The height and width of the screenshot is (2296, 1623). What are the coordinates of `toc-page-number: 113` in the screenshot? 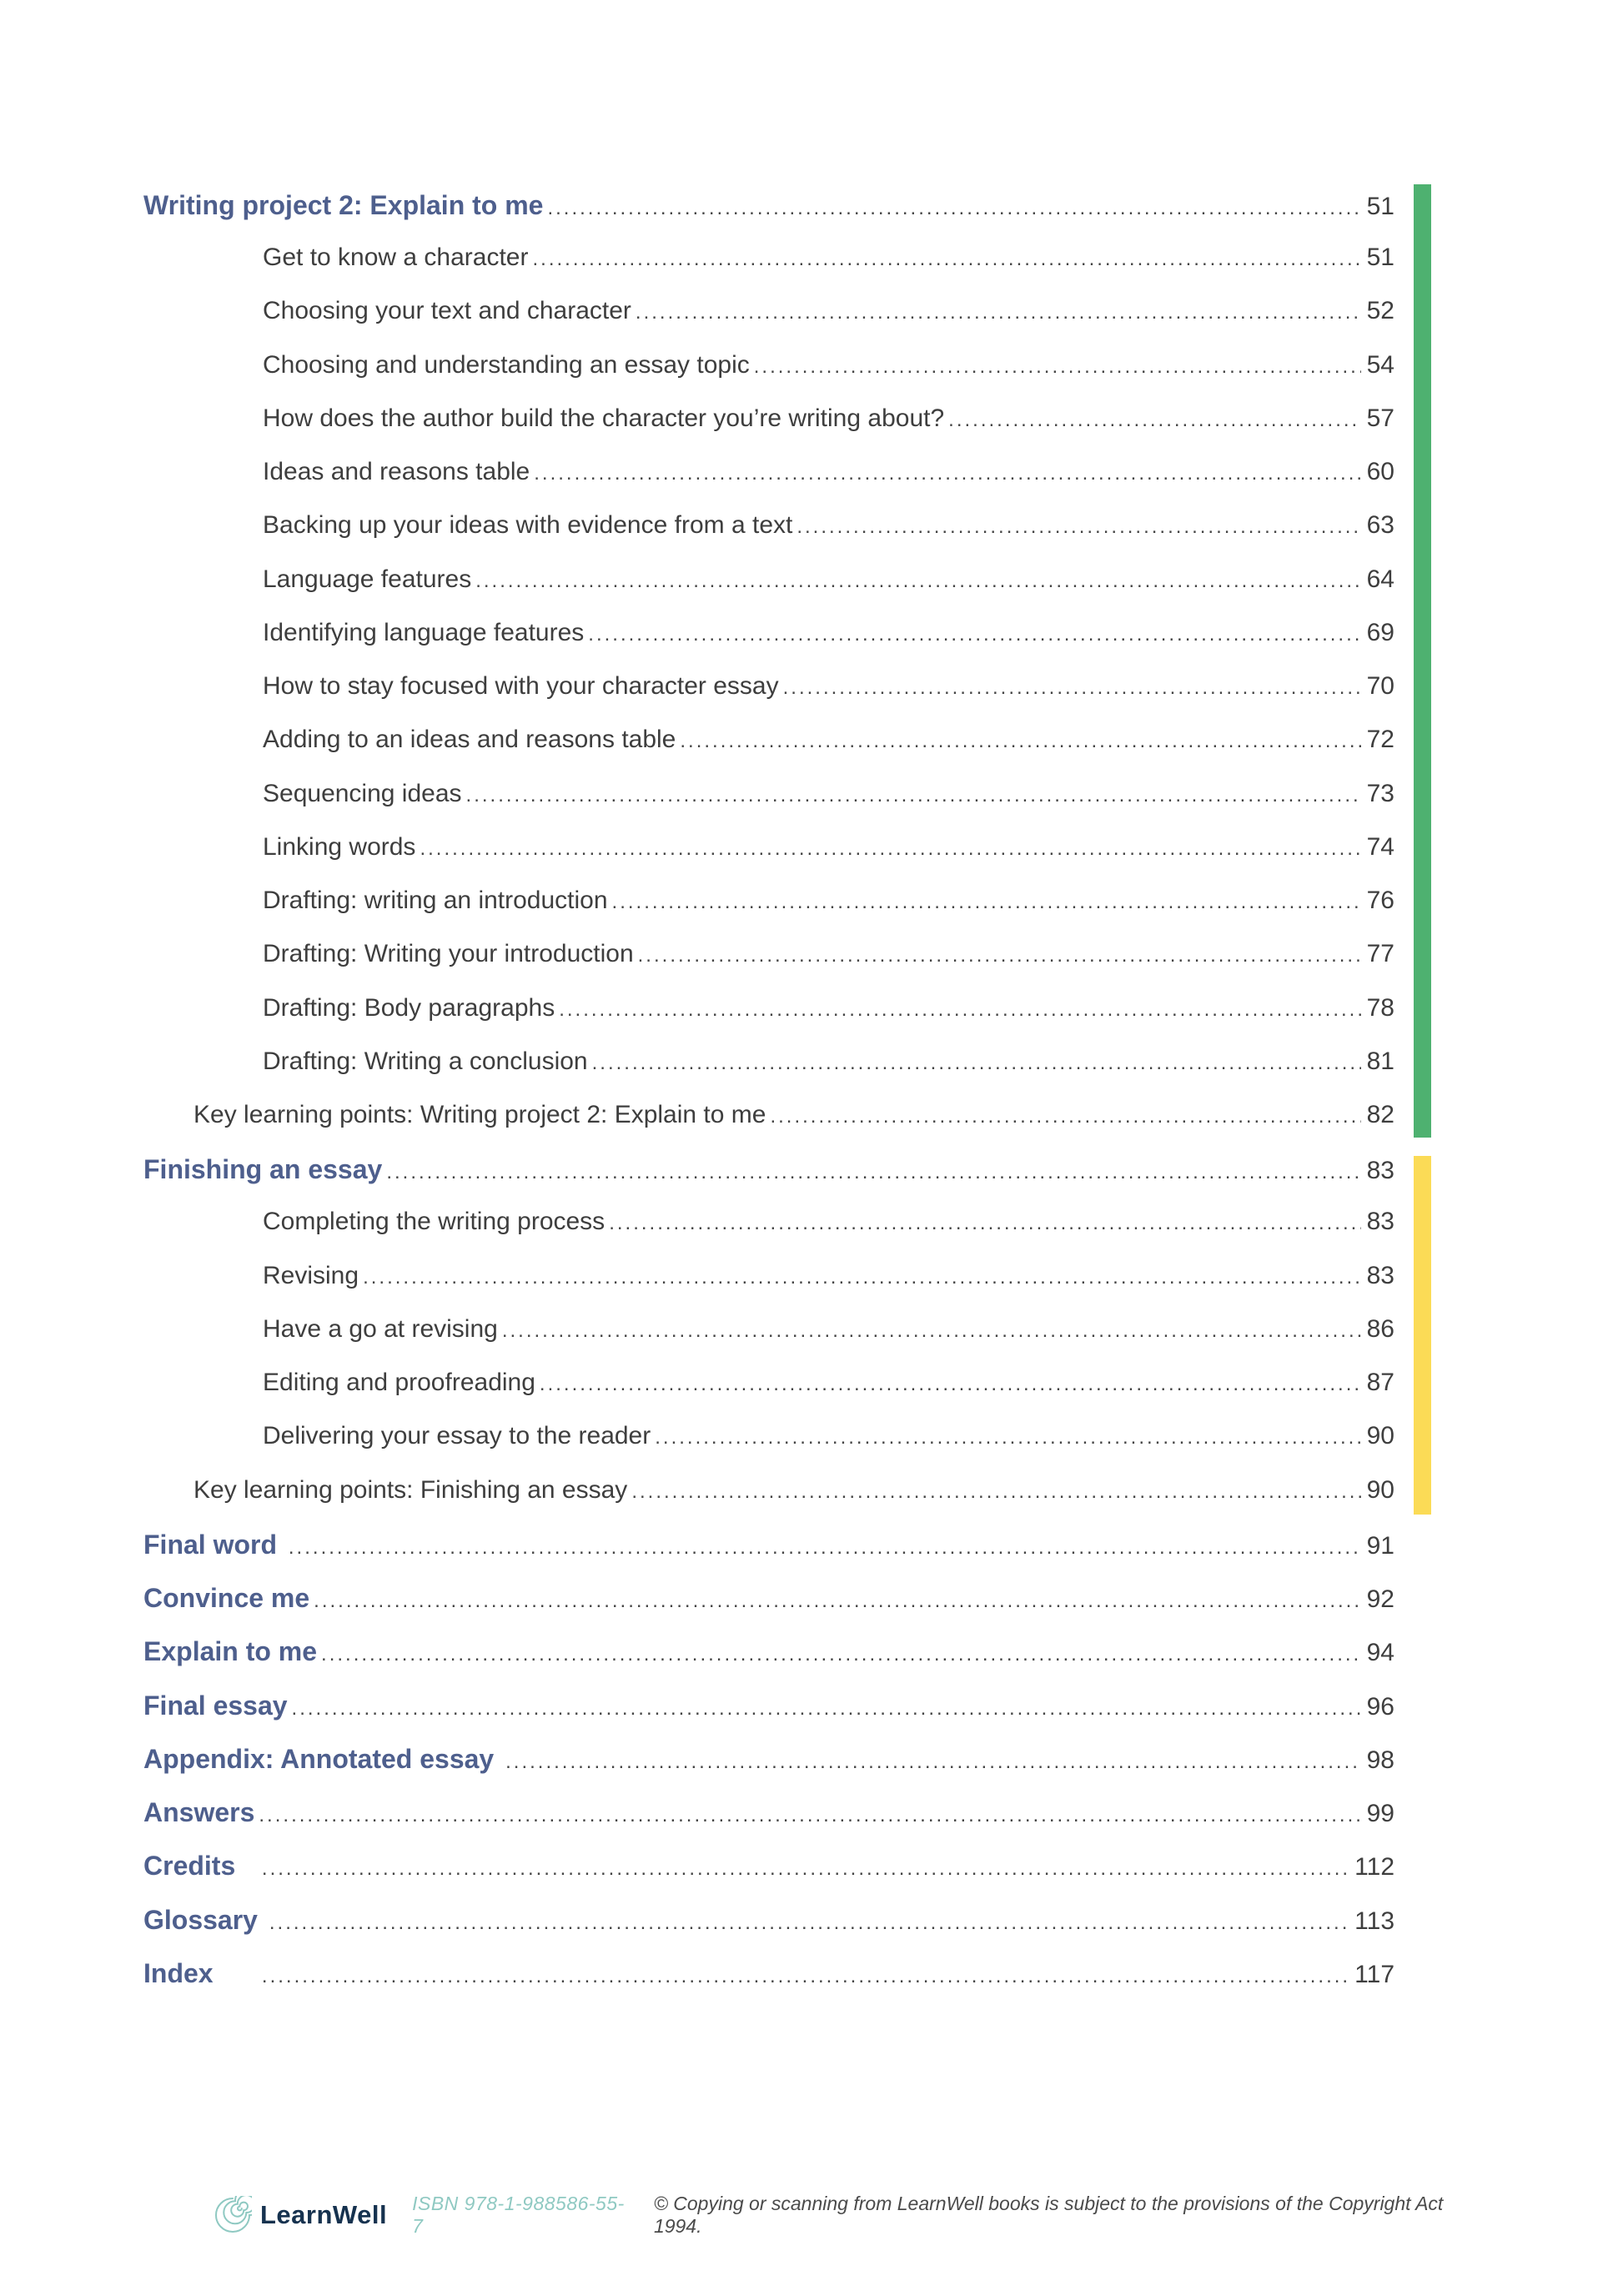 It's located at (1374, 1921).